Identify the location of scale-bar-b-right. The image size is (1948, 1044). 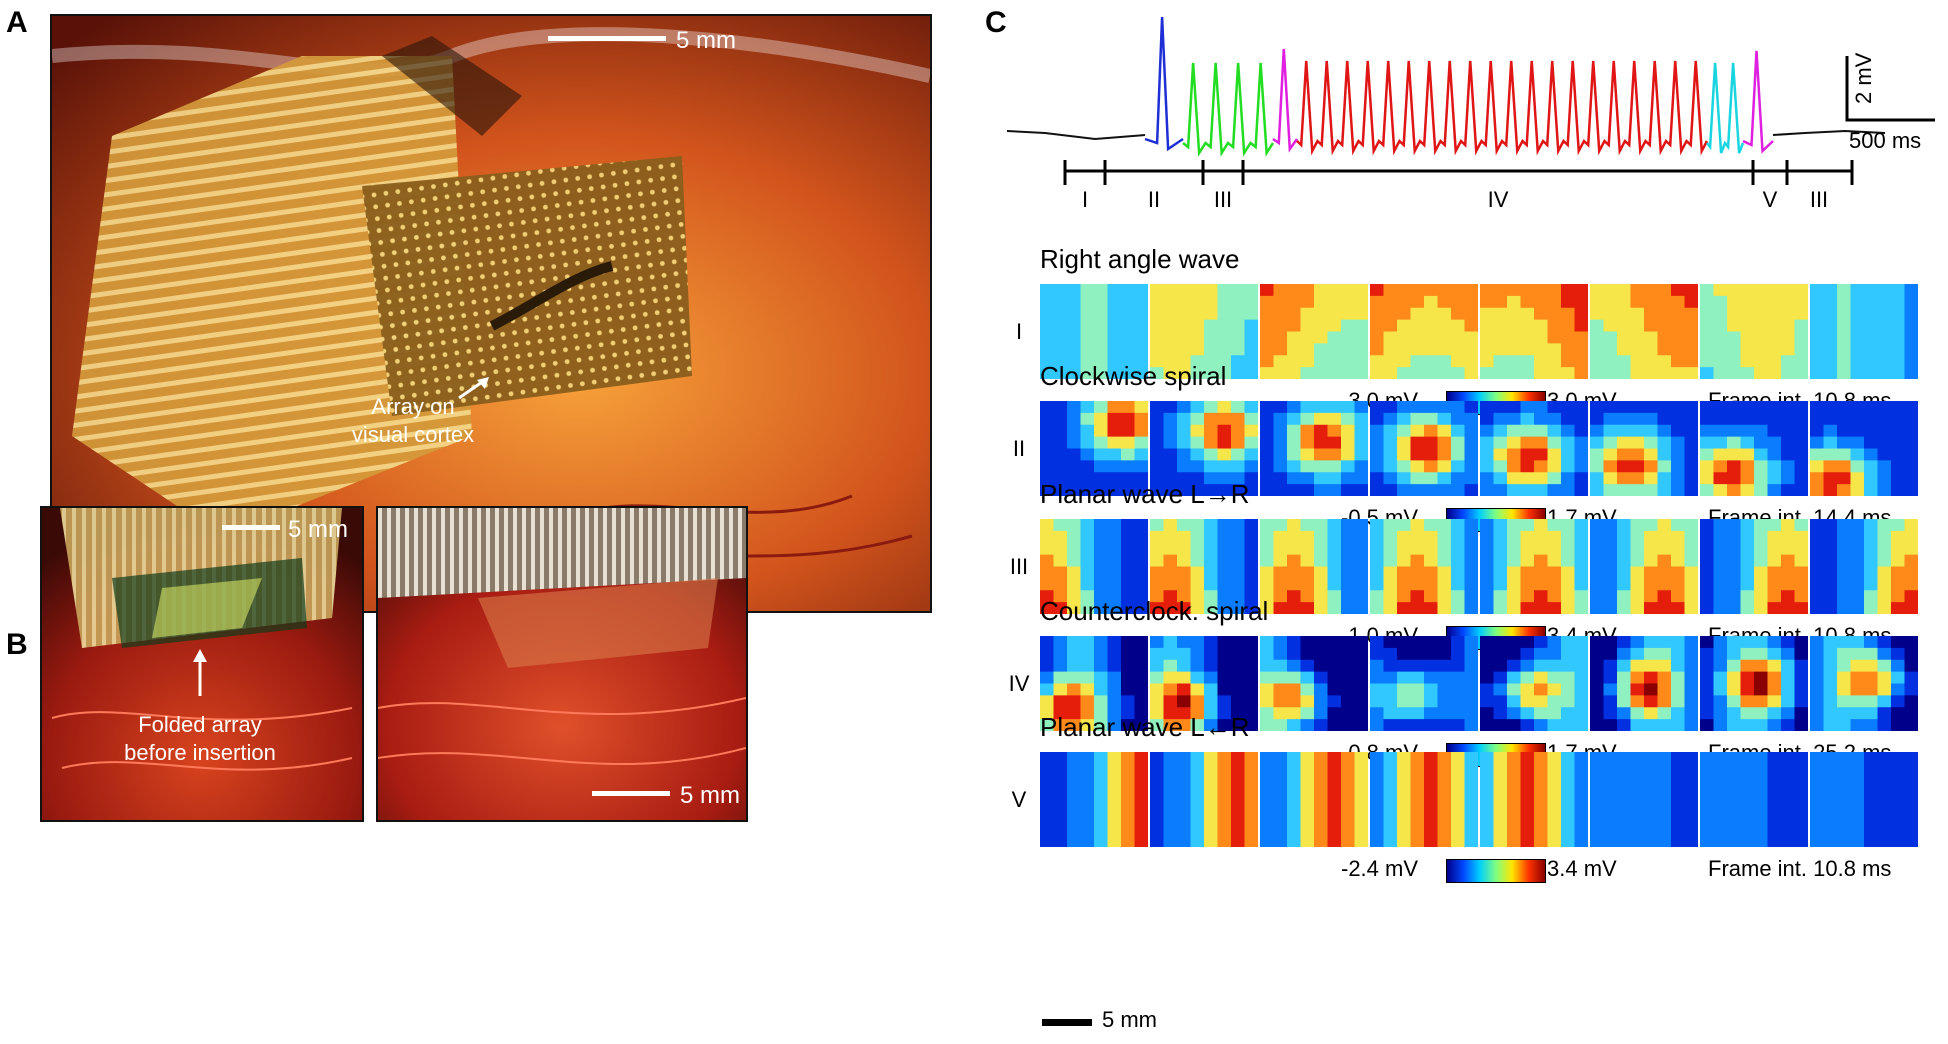
(631, 793).